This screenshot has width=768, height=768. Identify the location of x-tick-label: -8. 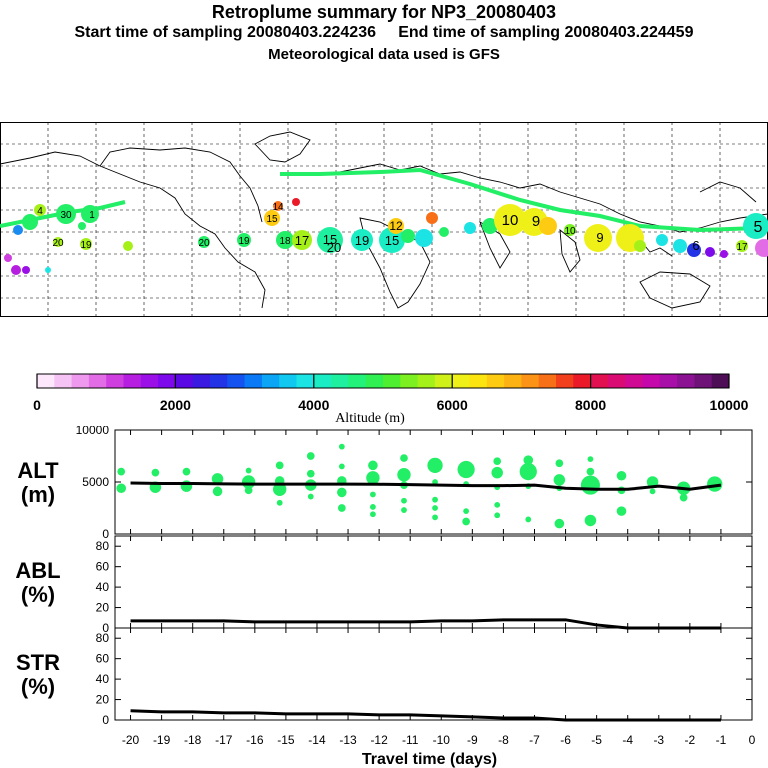
(503, 740).